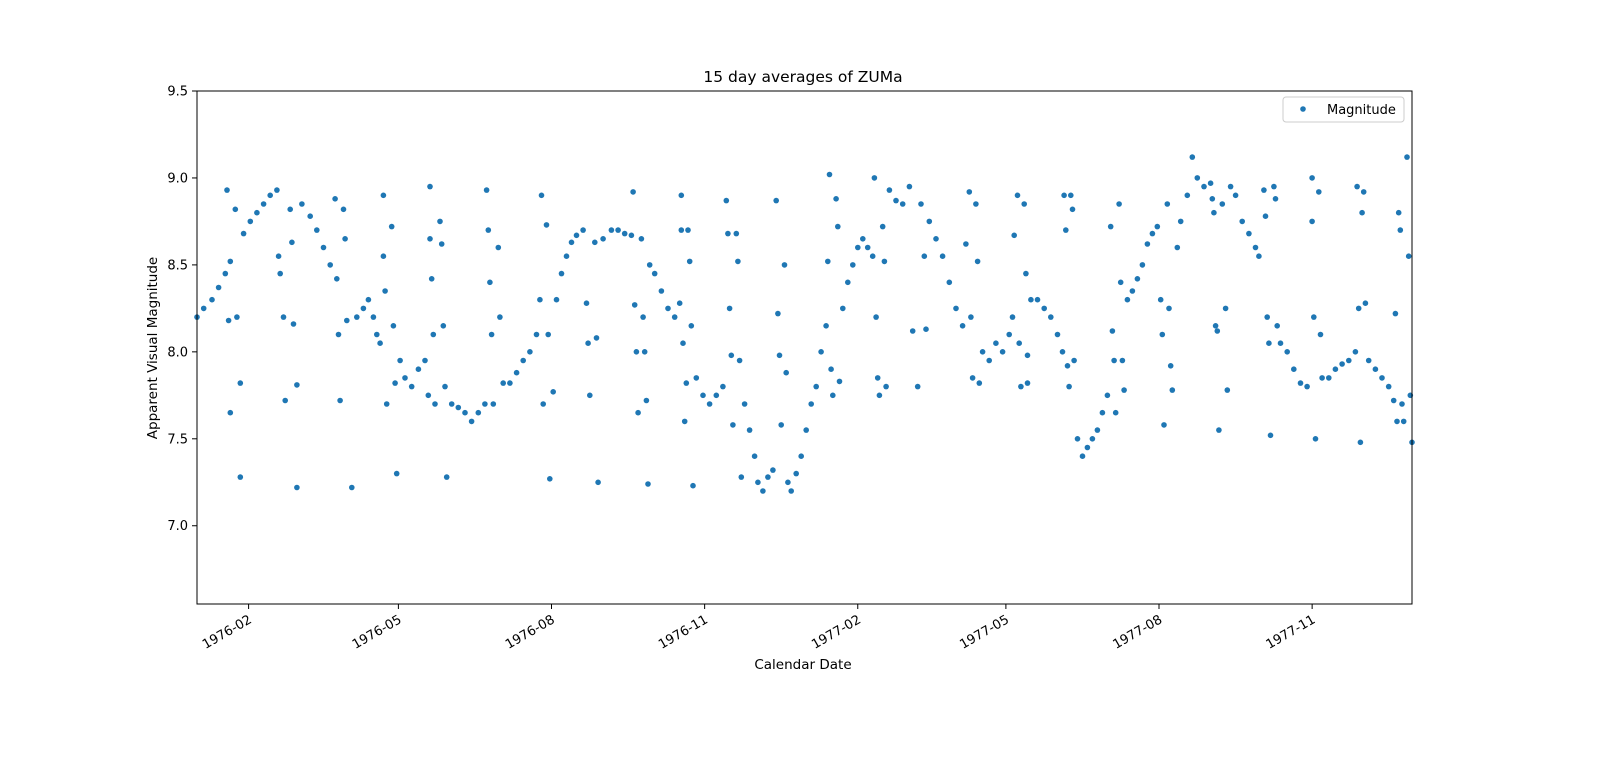 The height and width of the screenshot is (770, 1600). What do you see at coordinates (177, 439) in the screenshot?
I see `y-tick-label: 7.5` at bounding box center [177, 439].